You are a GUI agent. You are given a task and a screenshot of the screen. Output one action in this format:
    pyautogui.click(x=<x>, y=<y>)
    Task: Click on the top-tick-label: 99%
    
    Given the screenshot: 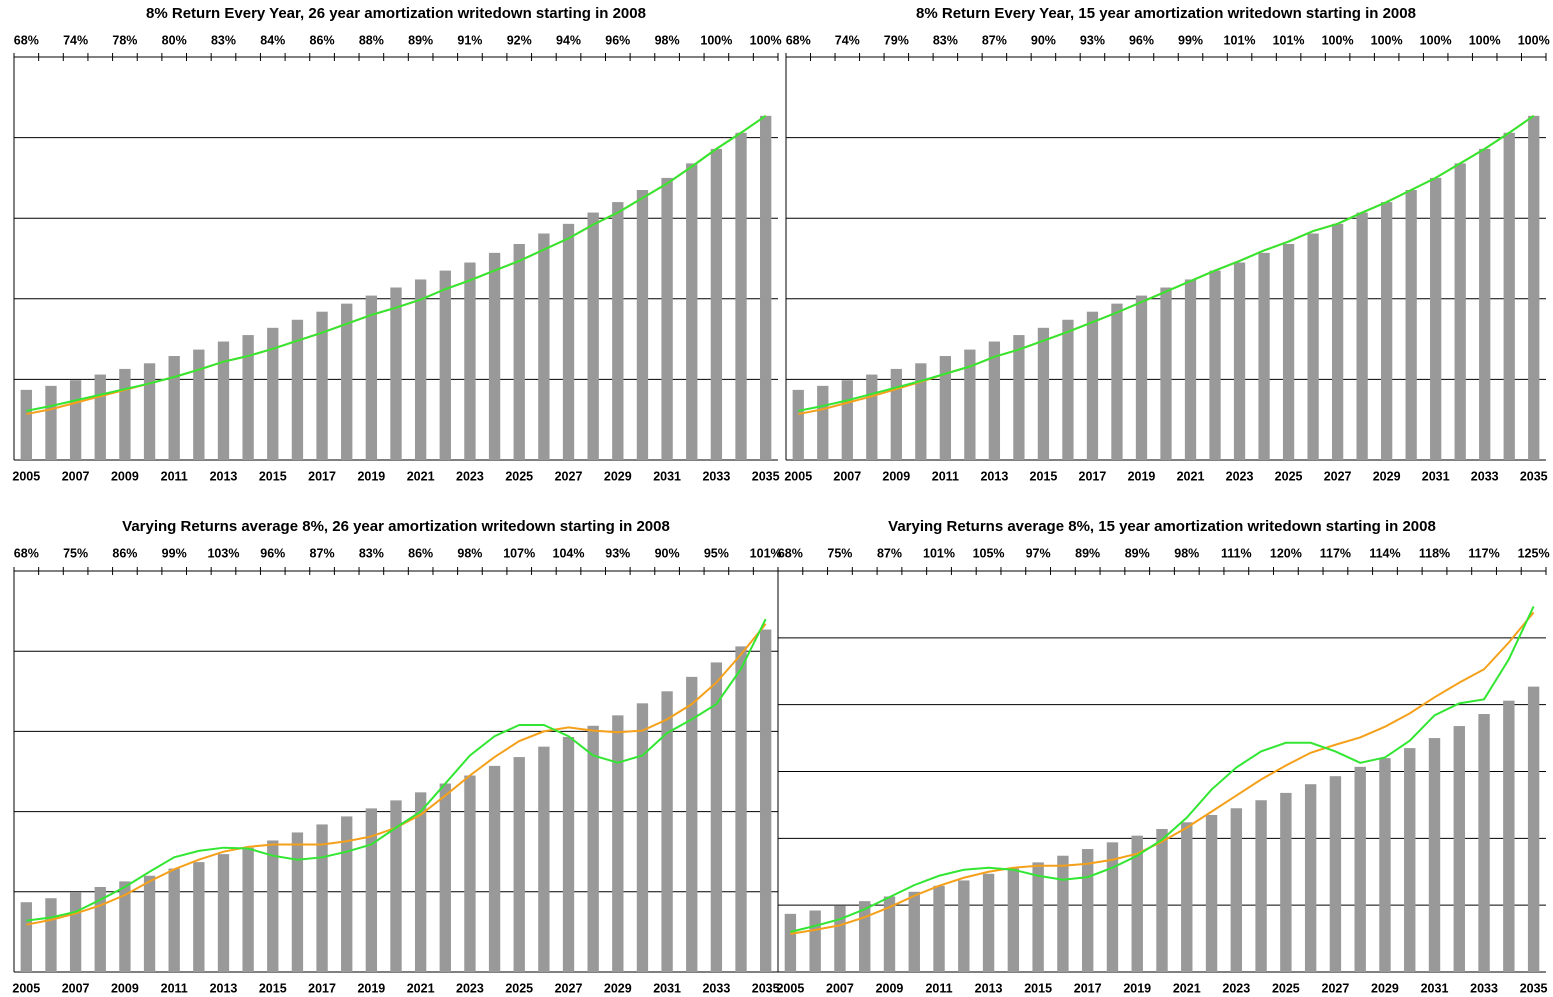 What is the action you would take?
    pyautogui.click(x=174, y=553)
    